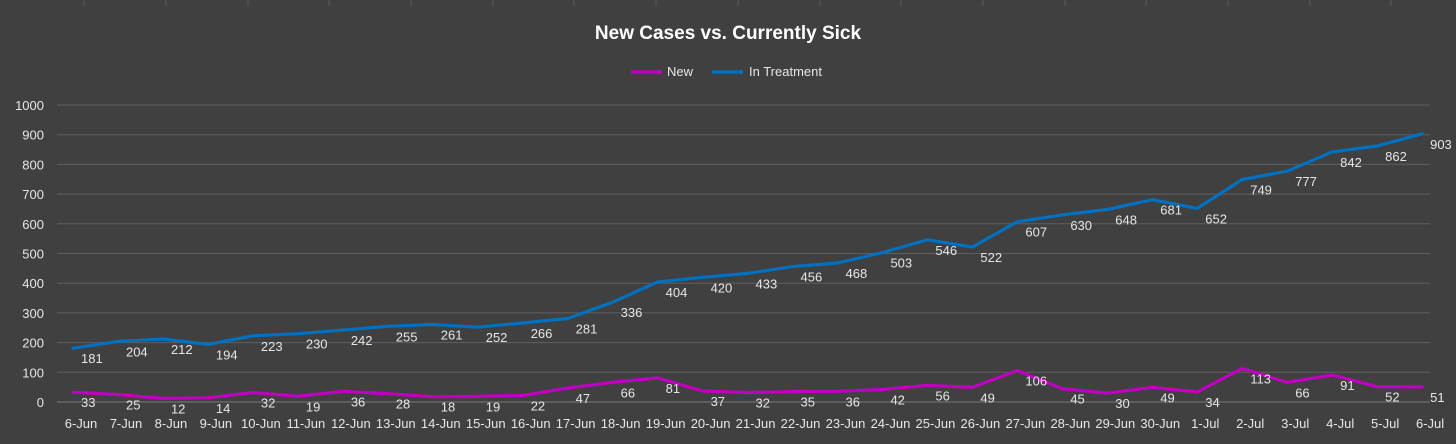  What do you see at coordinates (1441, 144) in the screenshot?
I see `data-label-in-treatment: 903` at bounding box center [1441, 144].